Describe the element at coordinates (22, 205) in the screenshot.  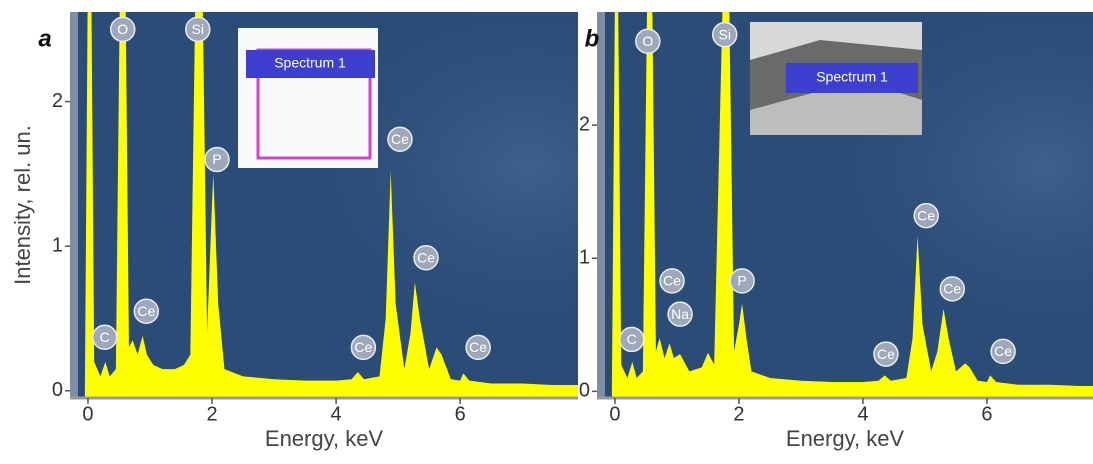
I see `y-axis-label: Intensity, rel. un.` at that location.